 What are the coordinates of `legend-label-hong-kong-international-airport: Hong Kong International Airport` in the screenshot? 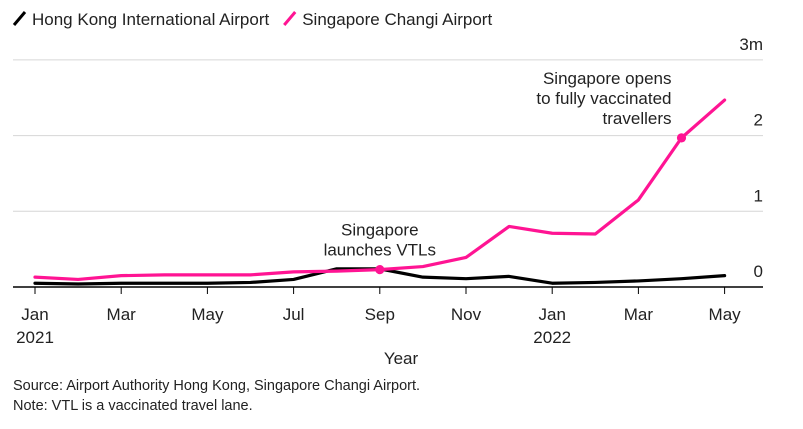 It's located at (150, 19).